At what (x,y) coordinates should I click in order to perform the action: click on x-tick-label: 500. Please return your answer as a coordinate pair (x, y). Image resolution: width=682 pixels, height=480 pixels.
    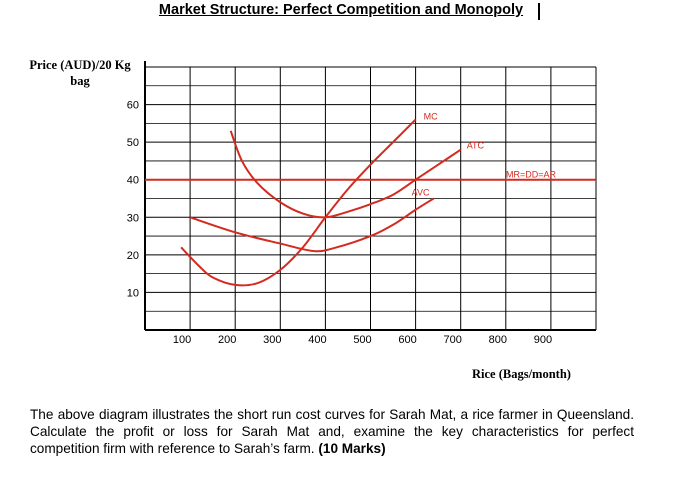
    Looking at the image, I should click on (362, 340).